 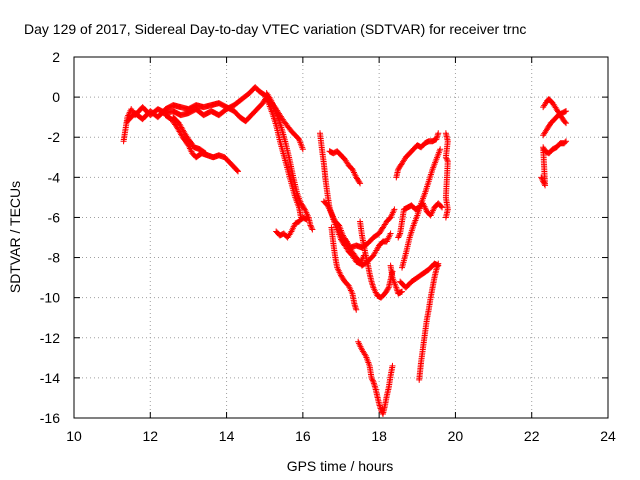 What do you see at coordinates (340, 466) in the screenshot?
I see `x-axis-title: GPS time / hours` at bounding box center [340, 466].